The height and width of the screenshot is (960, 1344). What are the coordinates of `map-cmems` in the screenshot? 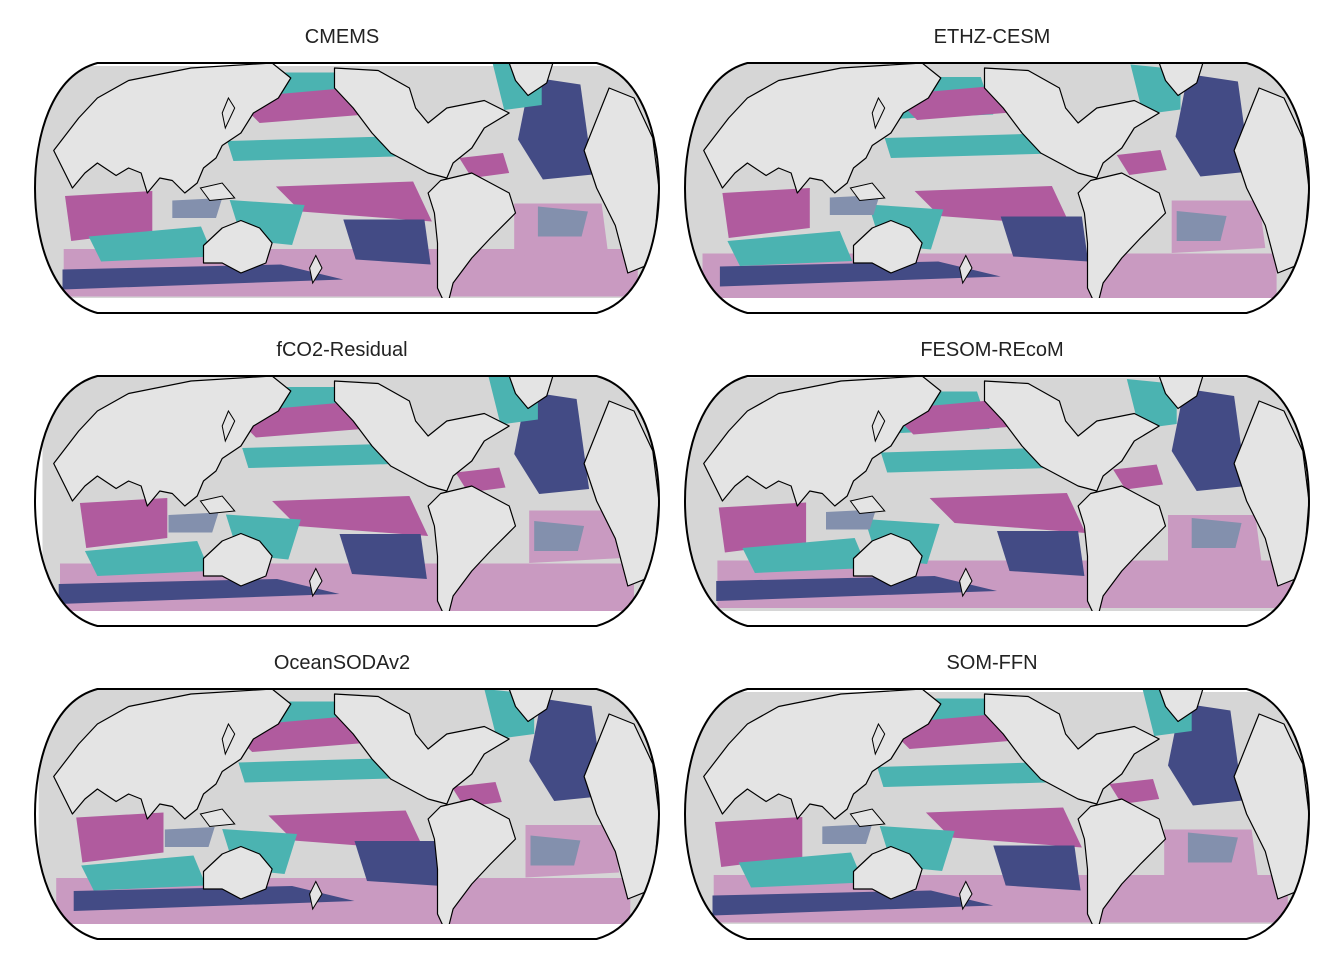 It's located at (347, 188).